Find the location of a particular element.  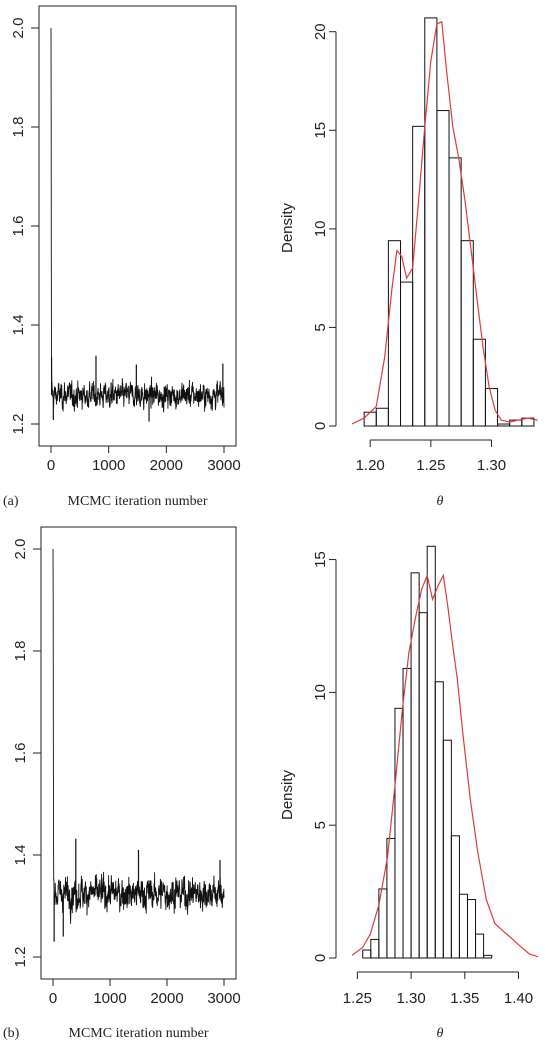

panel-label: (b) is located at coordinates (11, 1033).